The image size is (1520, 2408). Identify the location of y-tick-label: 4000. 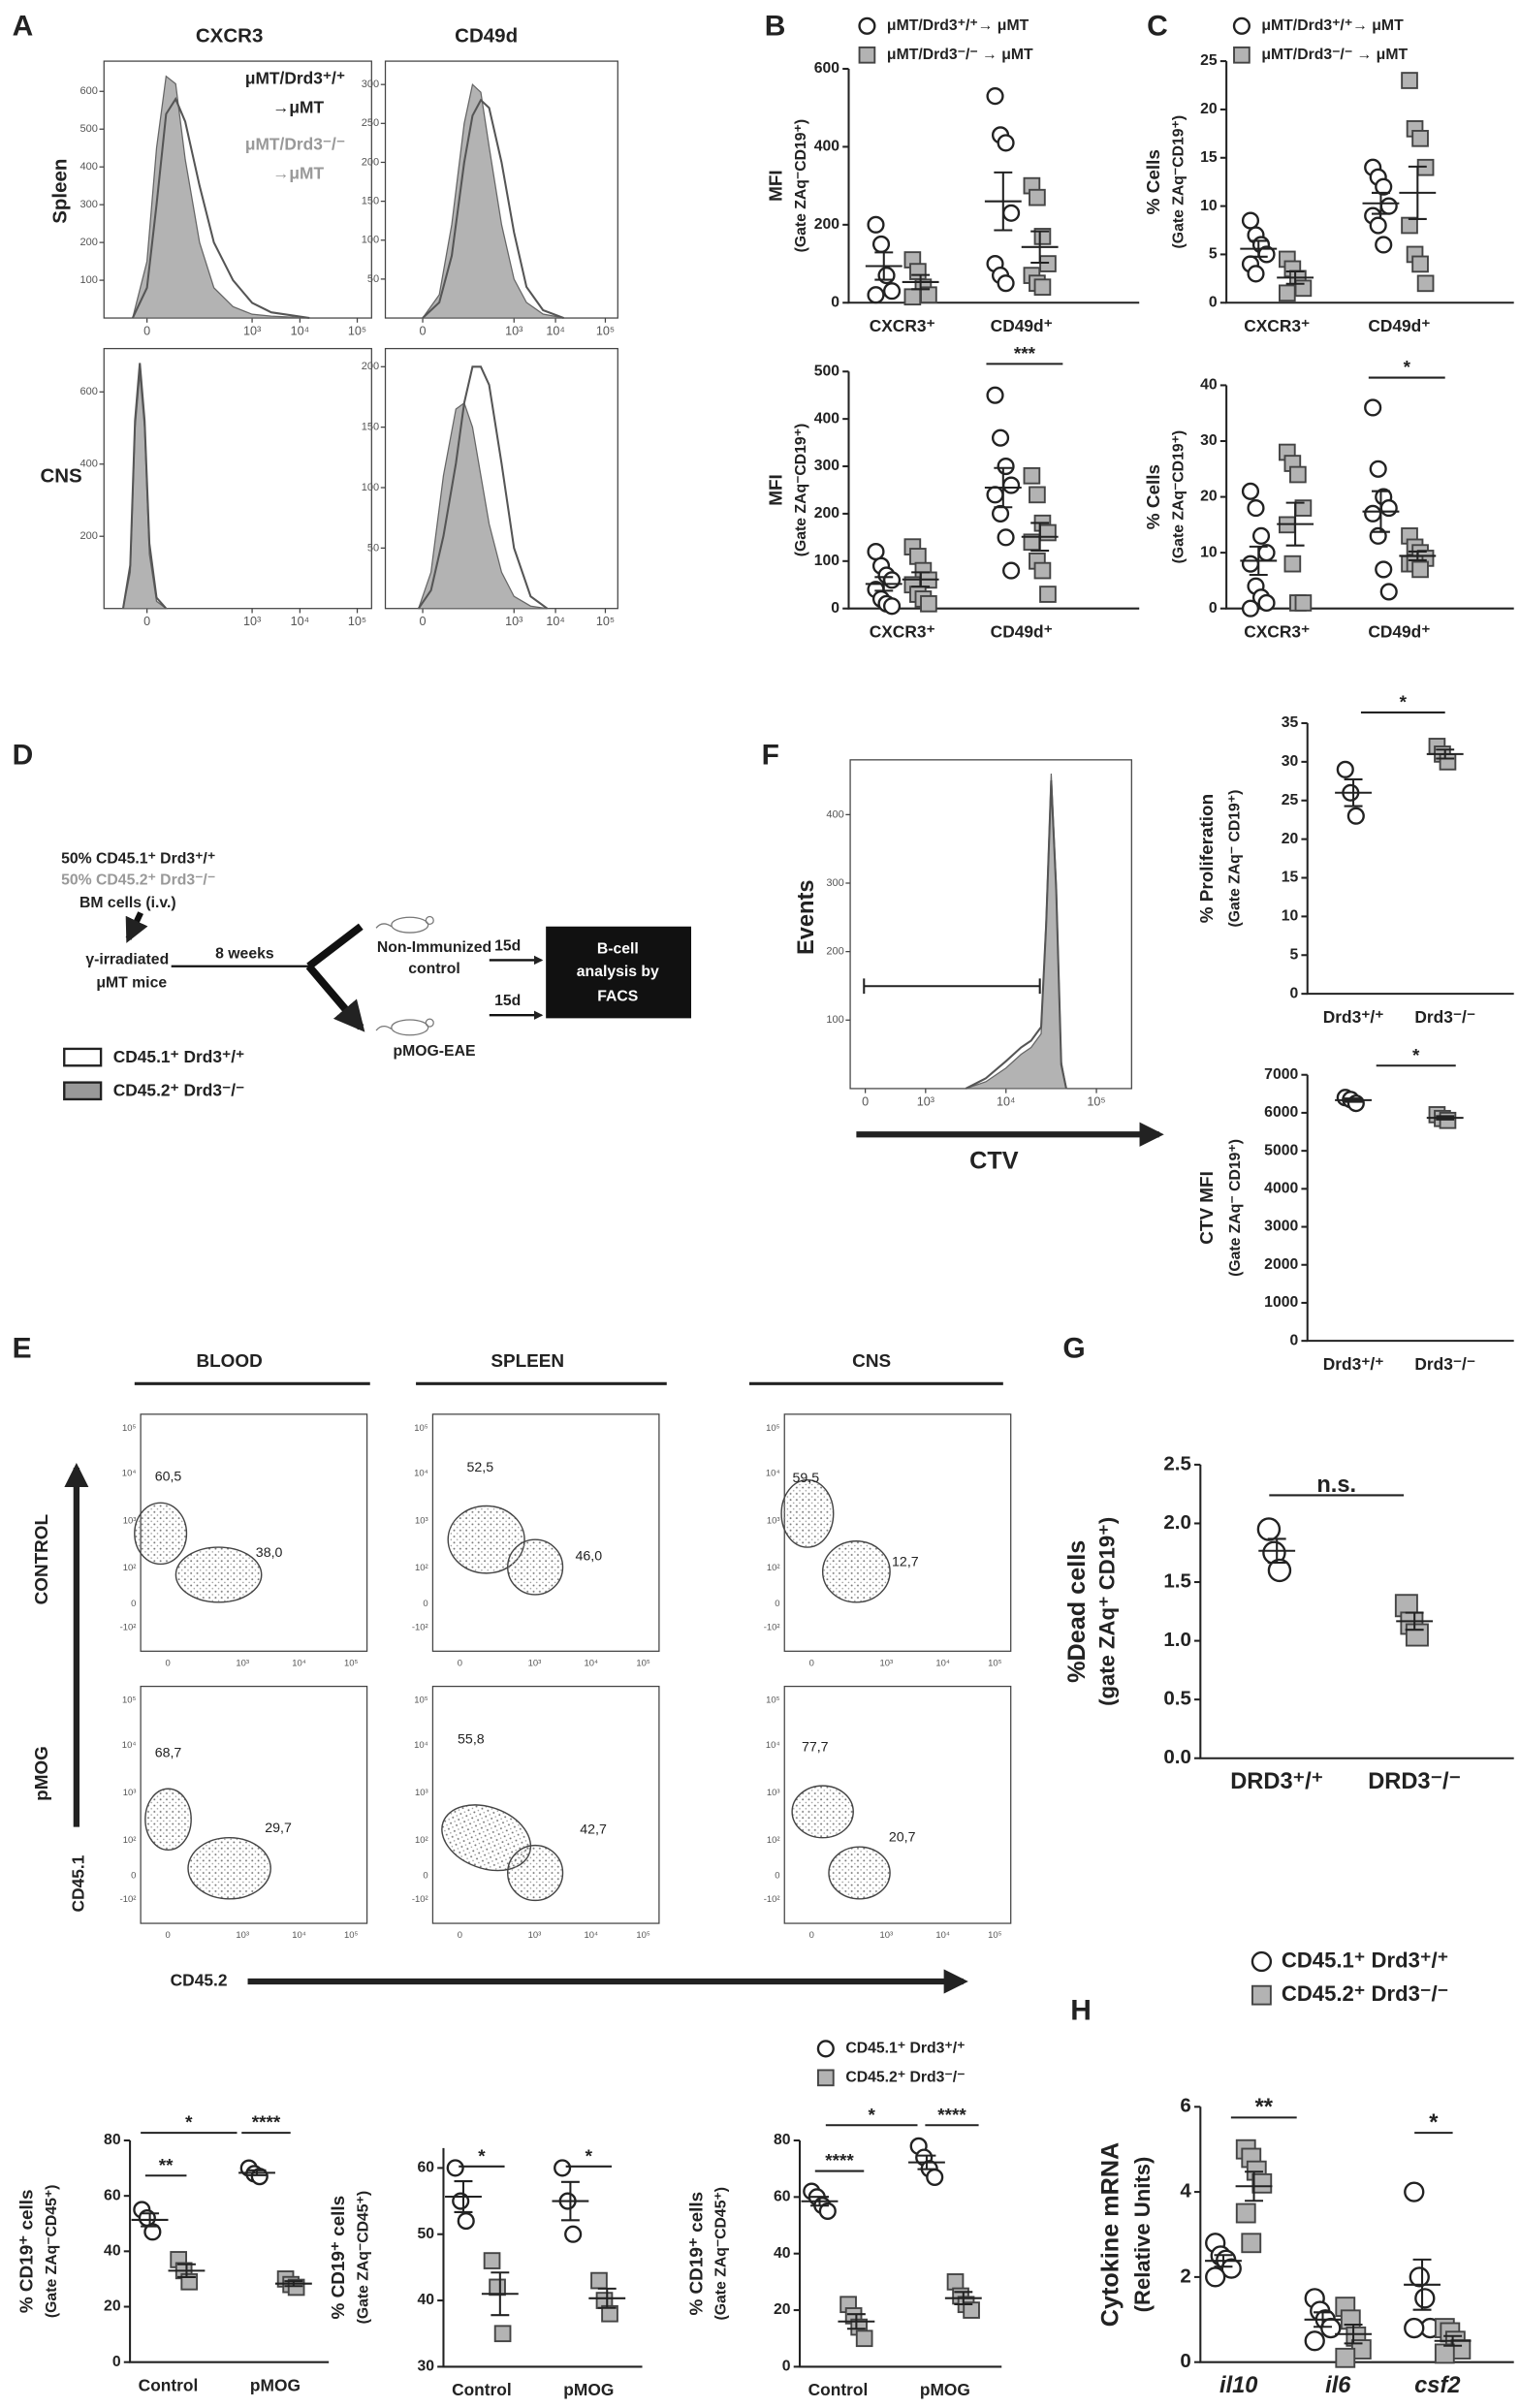
(1281, 1189).